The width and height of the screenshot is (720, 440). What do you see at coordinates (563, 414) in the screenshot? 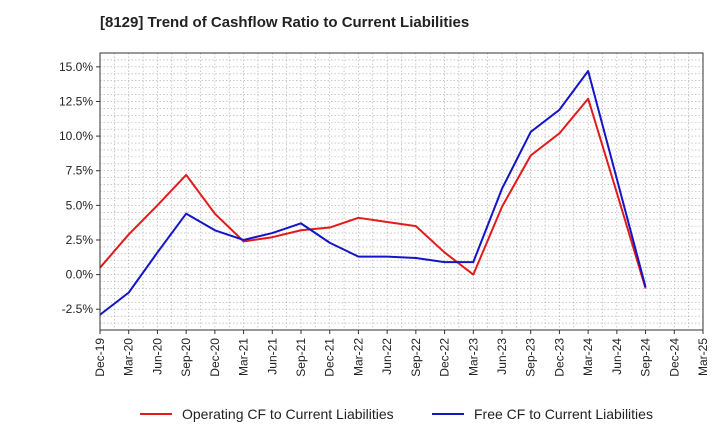
I see `legend-label: Free CF to Current Liabilities` at bounding box center [563, 414].